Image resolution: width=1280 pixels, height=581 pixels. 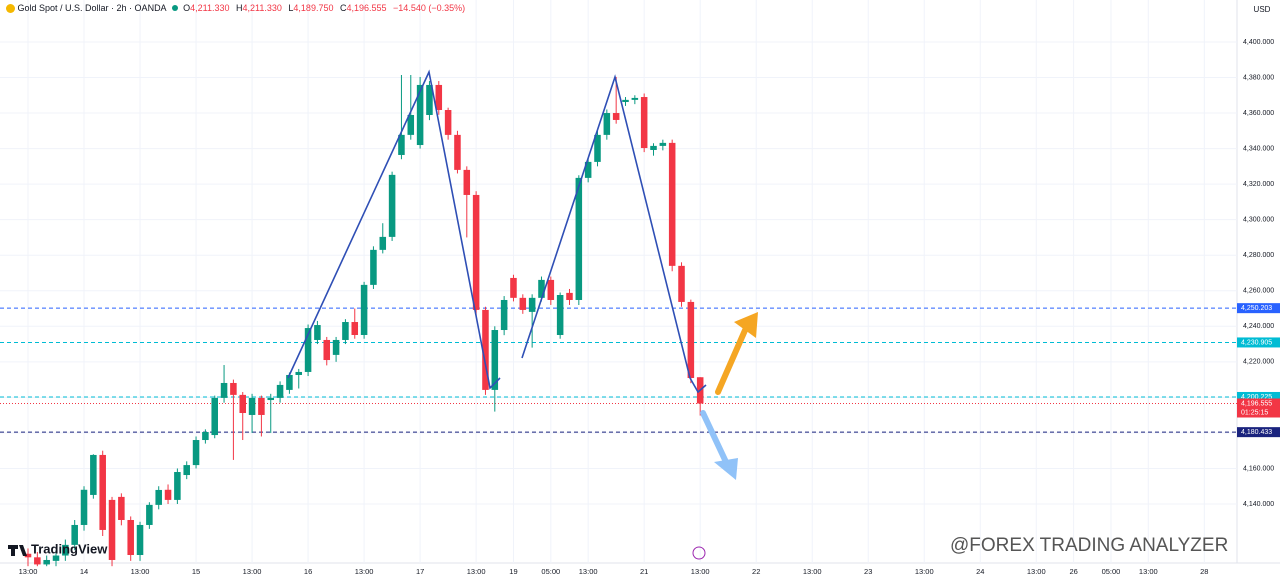 What do you see at coordinates (1258, 362) in the screenshot?
I see `y-tick-label: 4,220.000` at bounding box center [1258, 362].